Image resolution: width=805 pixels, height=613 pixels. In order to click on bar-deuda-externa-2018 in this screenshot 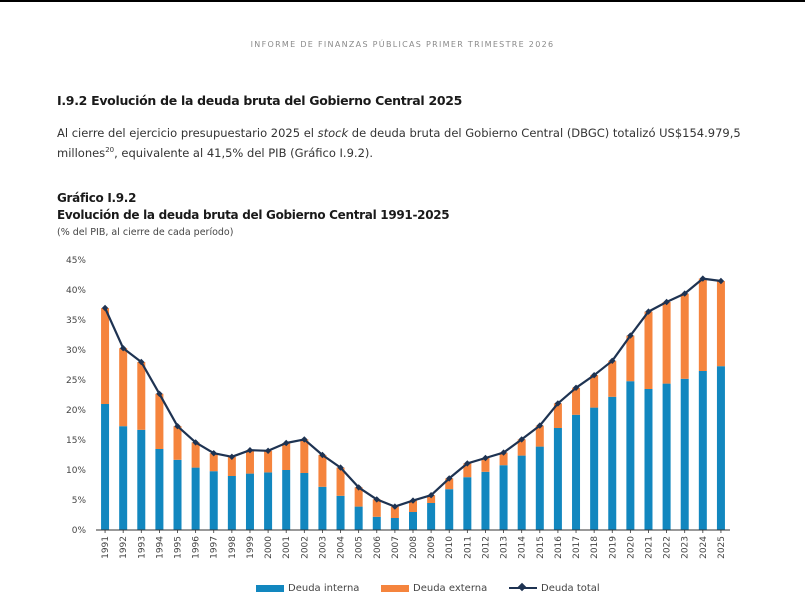, I will do `click(594, 391)`.